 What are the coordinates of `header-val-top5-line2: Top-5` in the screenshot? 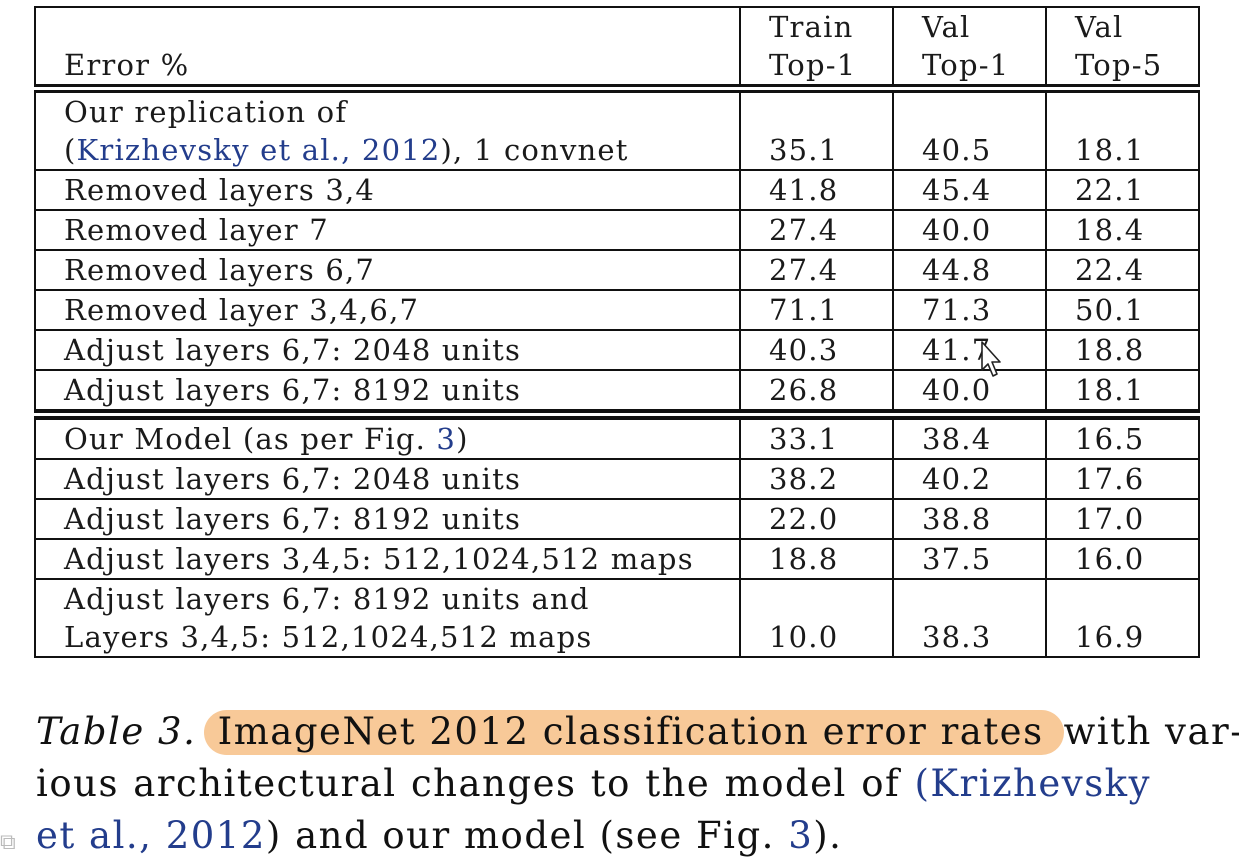 It's located at (1119, 65).